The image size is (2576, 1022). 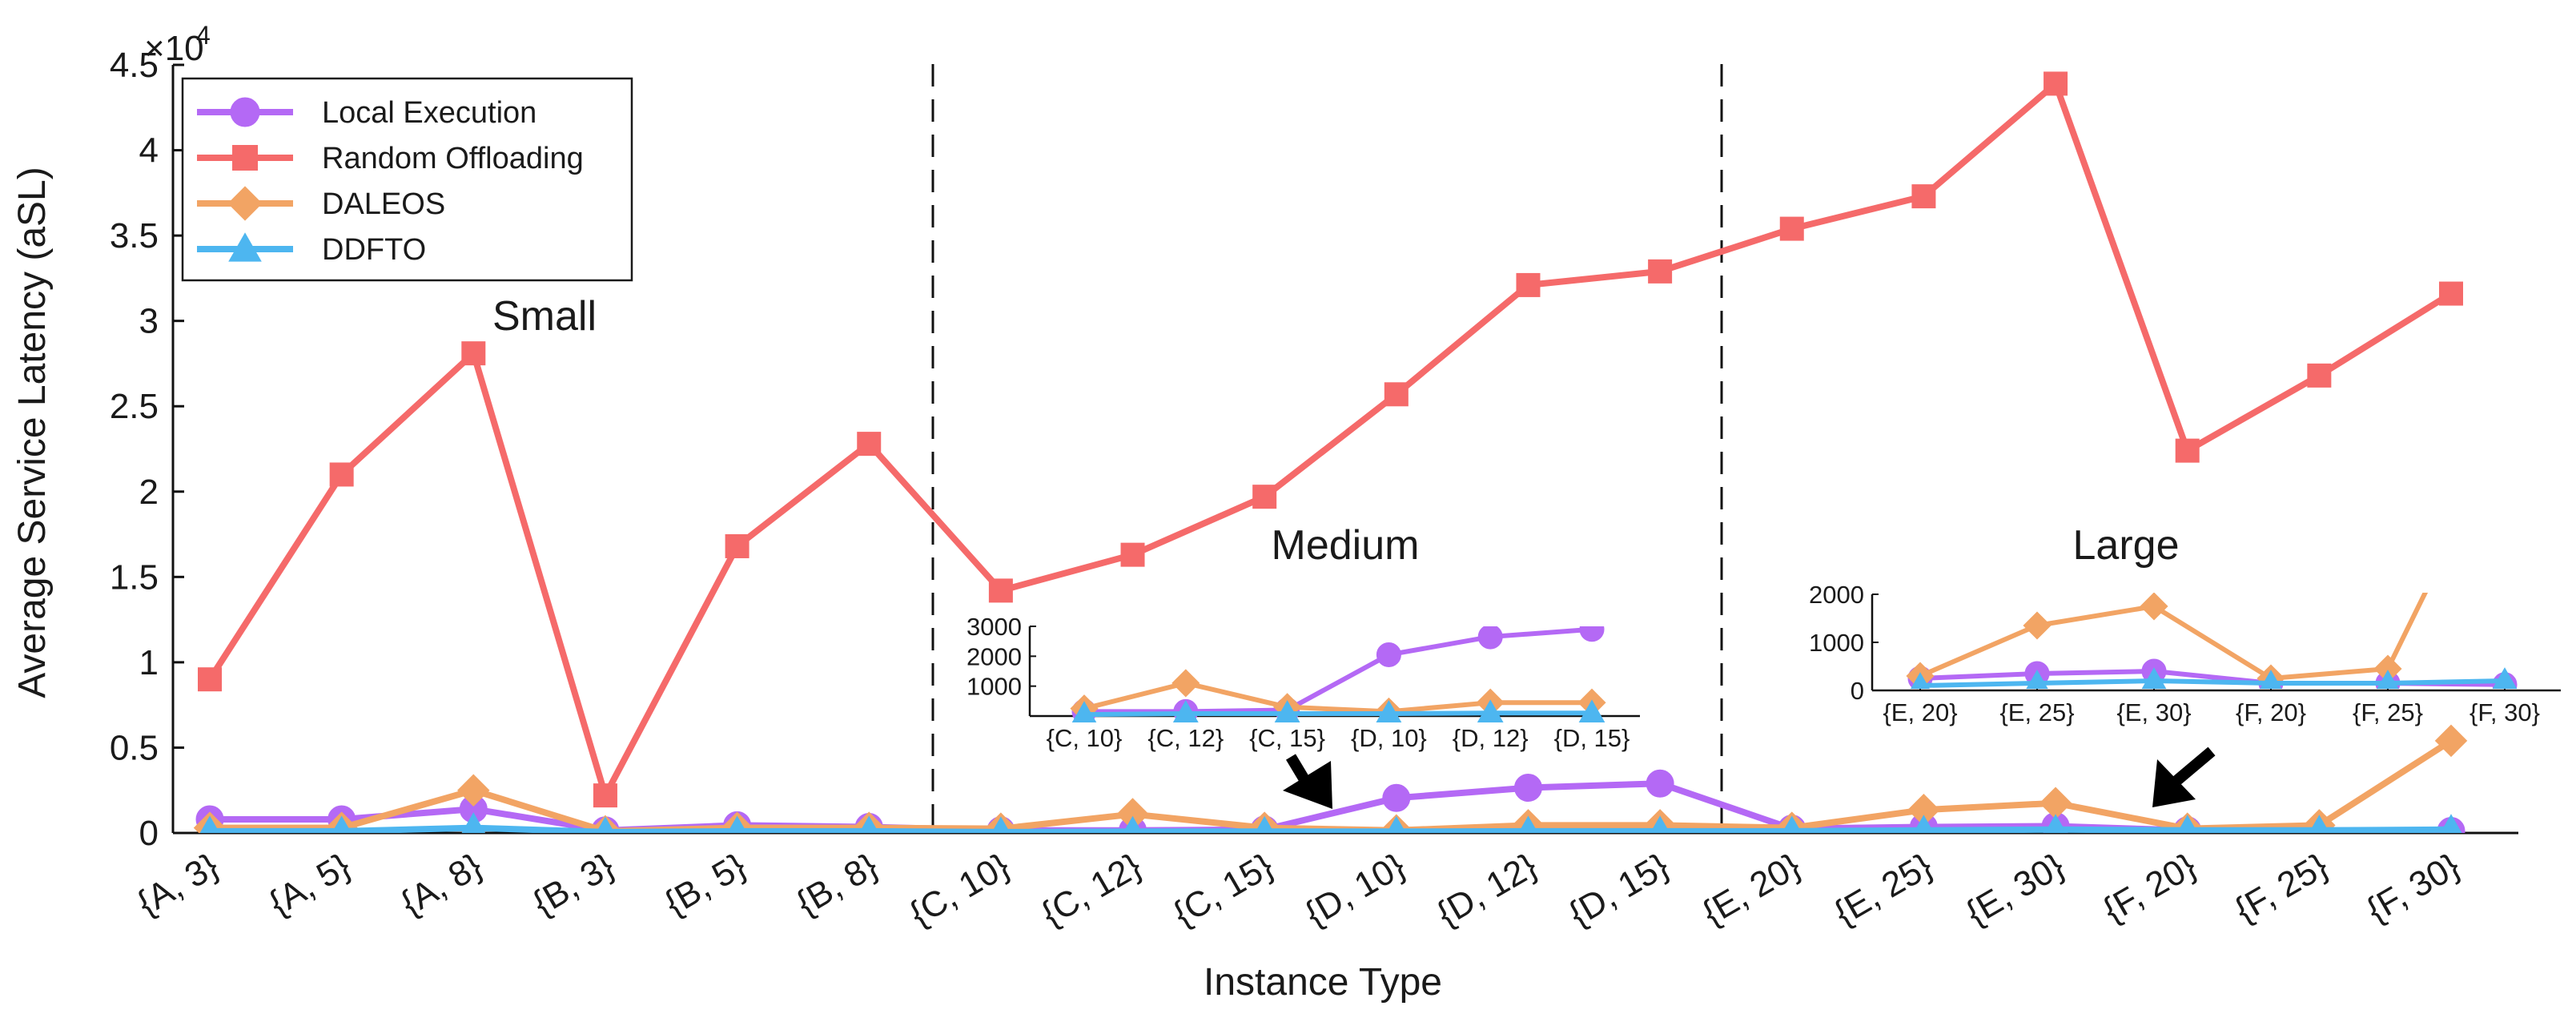 I want to click on y-tick-label: 1.5, so click(x=134, y=577).